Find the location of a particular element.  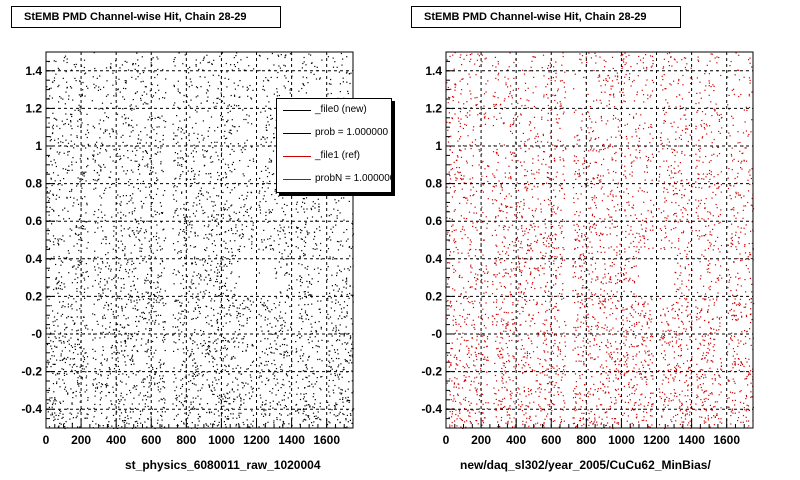

x-tick-label: 400 is located at coordinates (116, 440).